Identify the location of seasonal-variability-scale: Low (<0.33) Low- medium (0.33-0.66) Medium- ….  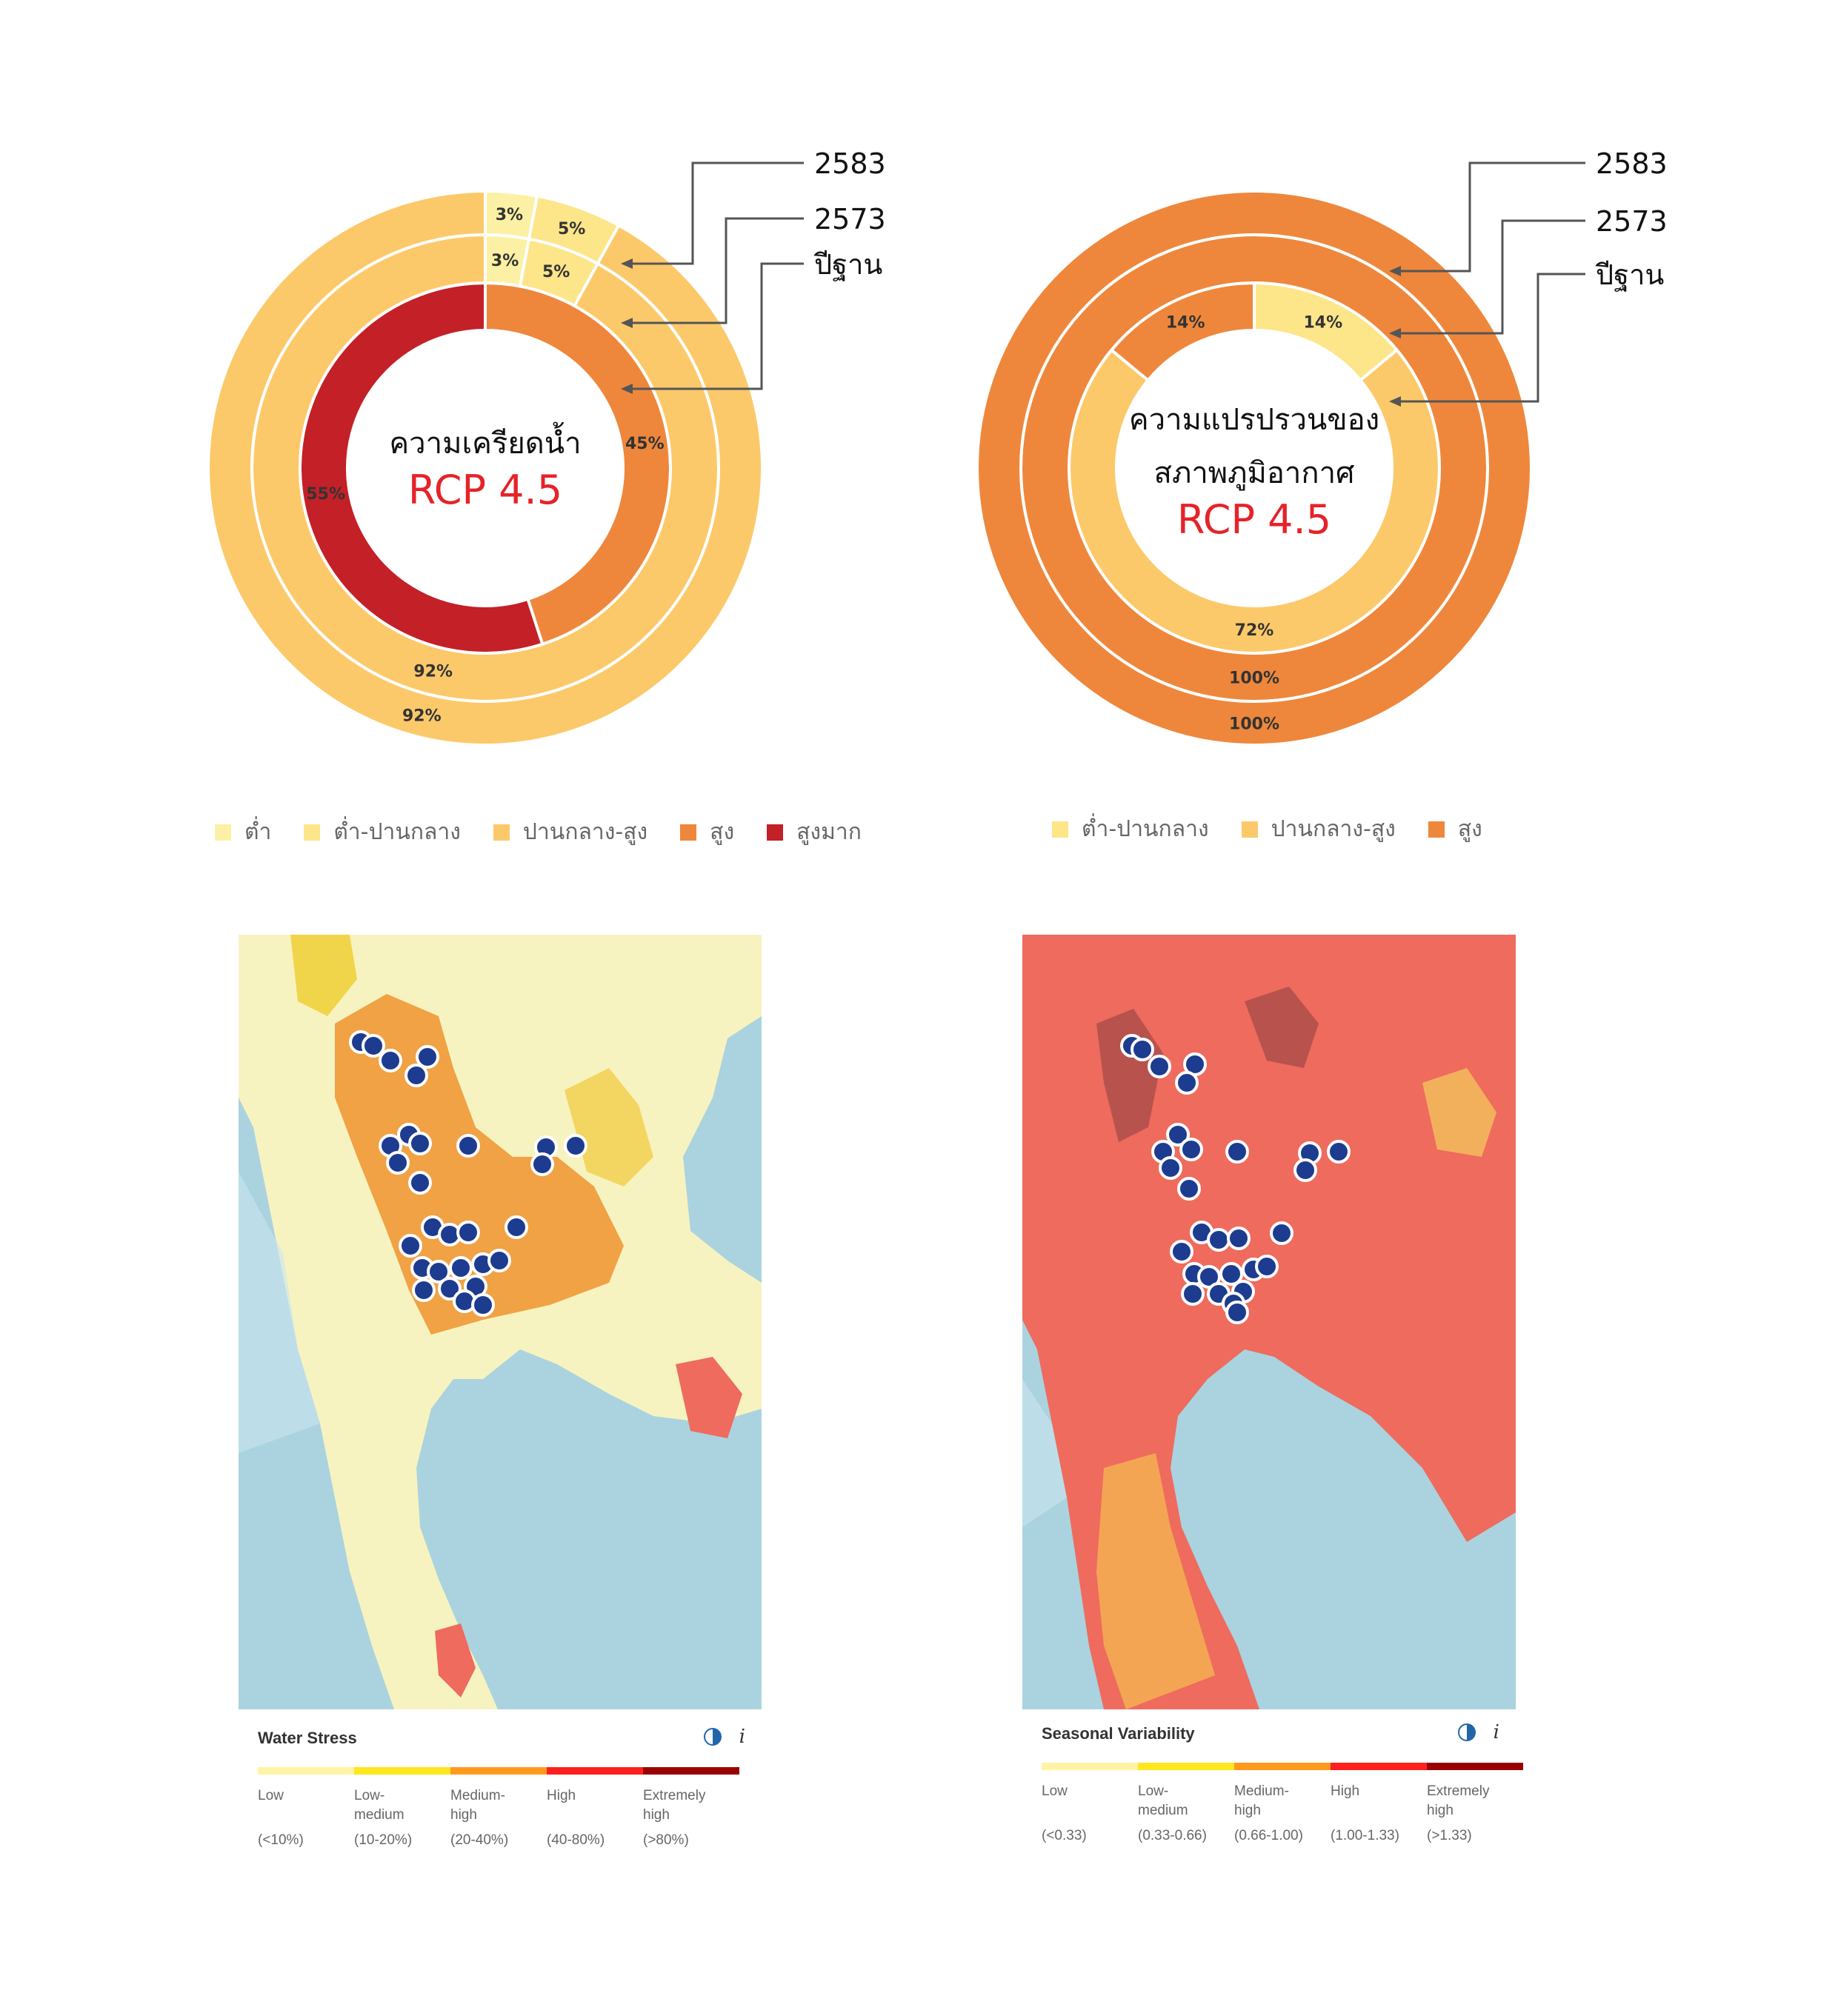
(1282, 1804).